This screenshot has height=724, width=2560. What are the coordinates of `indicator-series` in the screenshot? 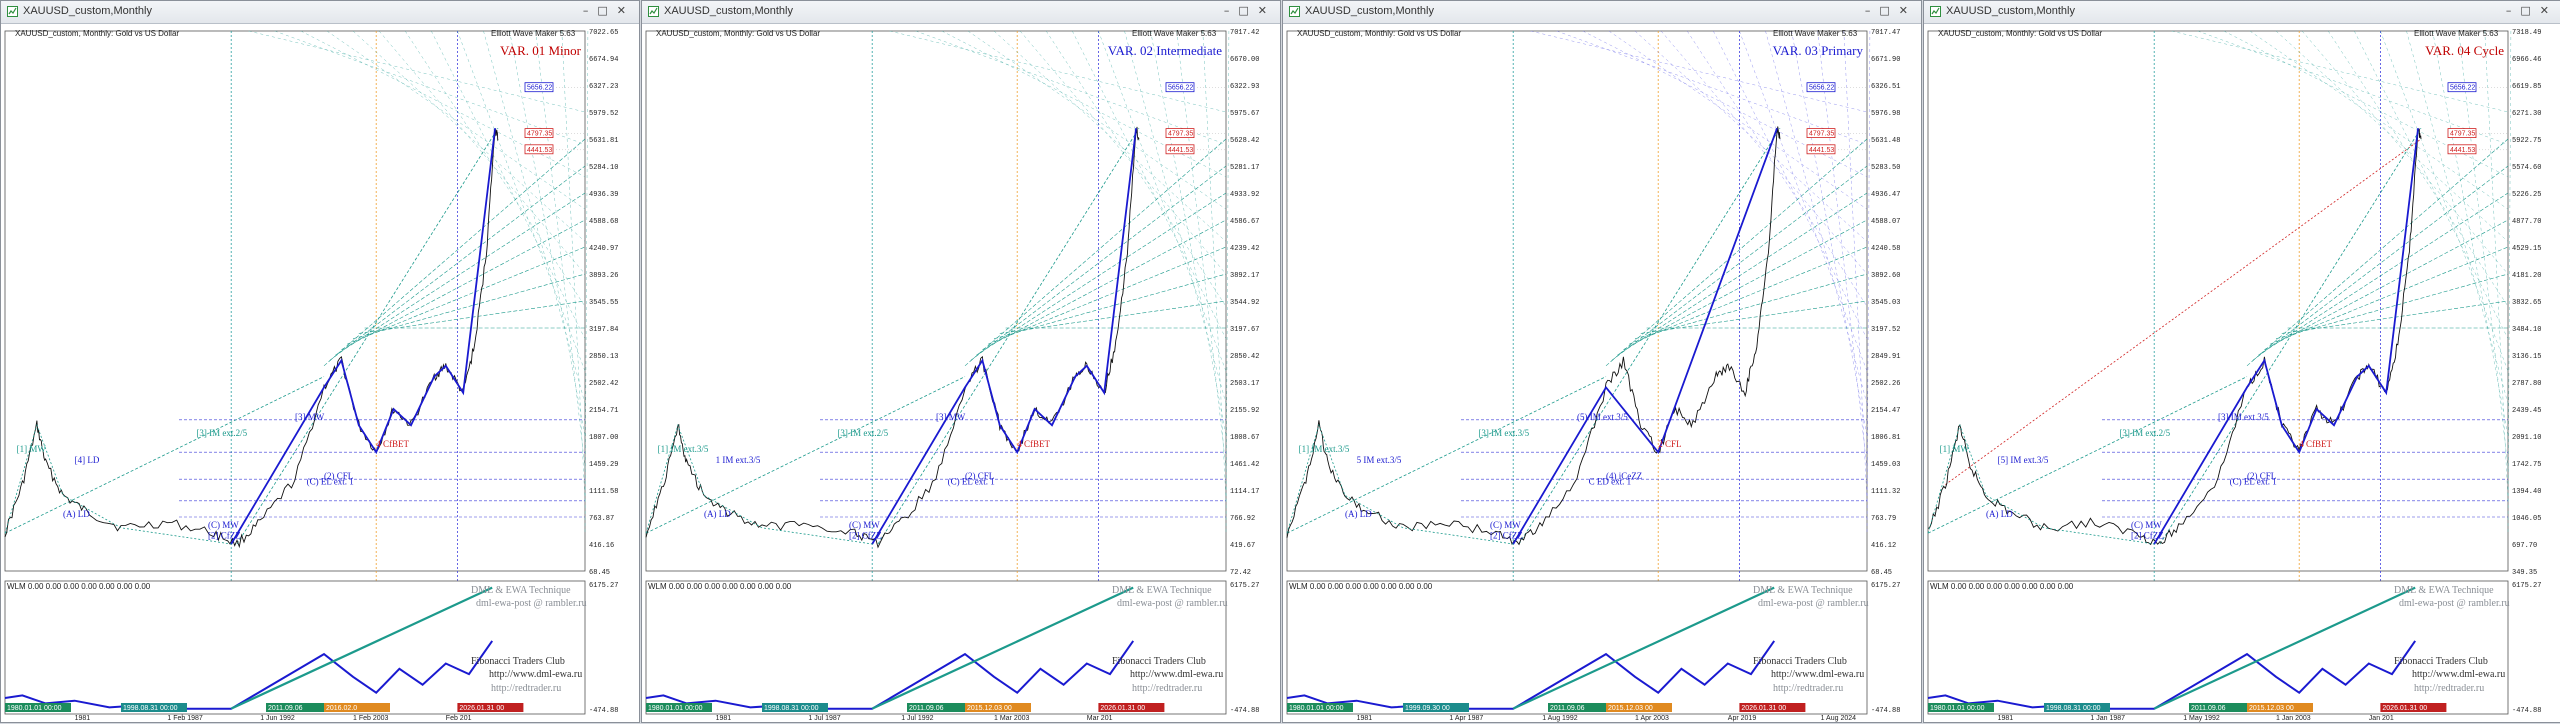 It's located at (890, 675).